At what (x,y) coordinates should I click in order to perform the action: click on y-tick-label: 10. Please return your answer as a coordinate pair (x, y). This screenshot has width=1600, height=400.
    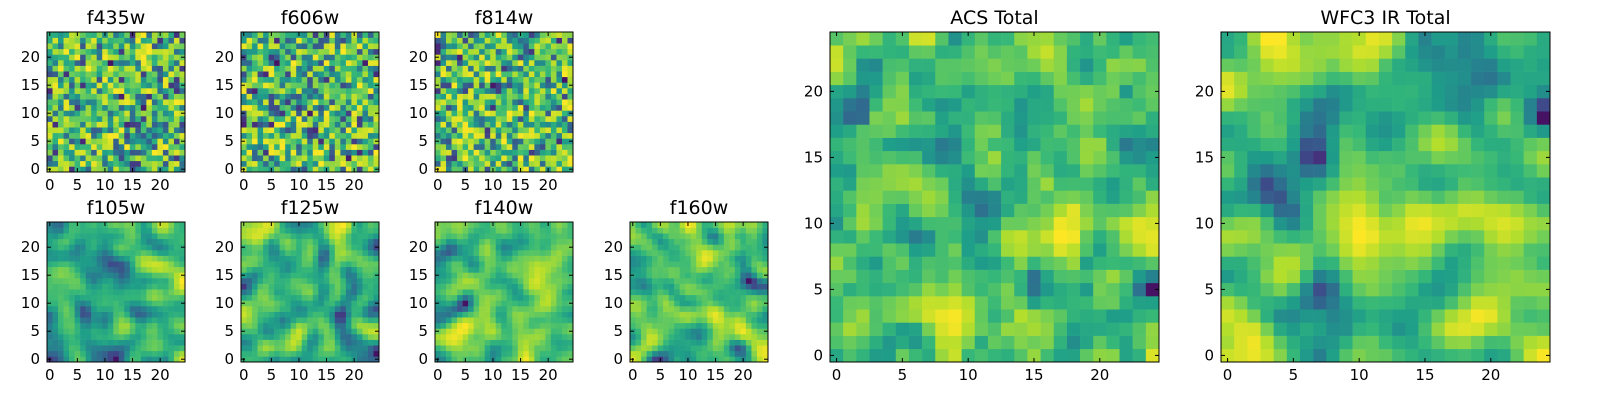
    Looking at the image, I should click on (418, 113).